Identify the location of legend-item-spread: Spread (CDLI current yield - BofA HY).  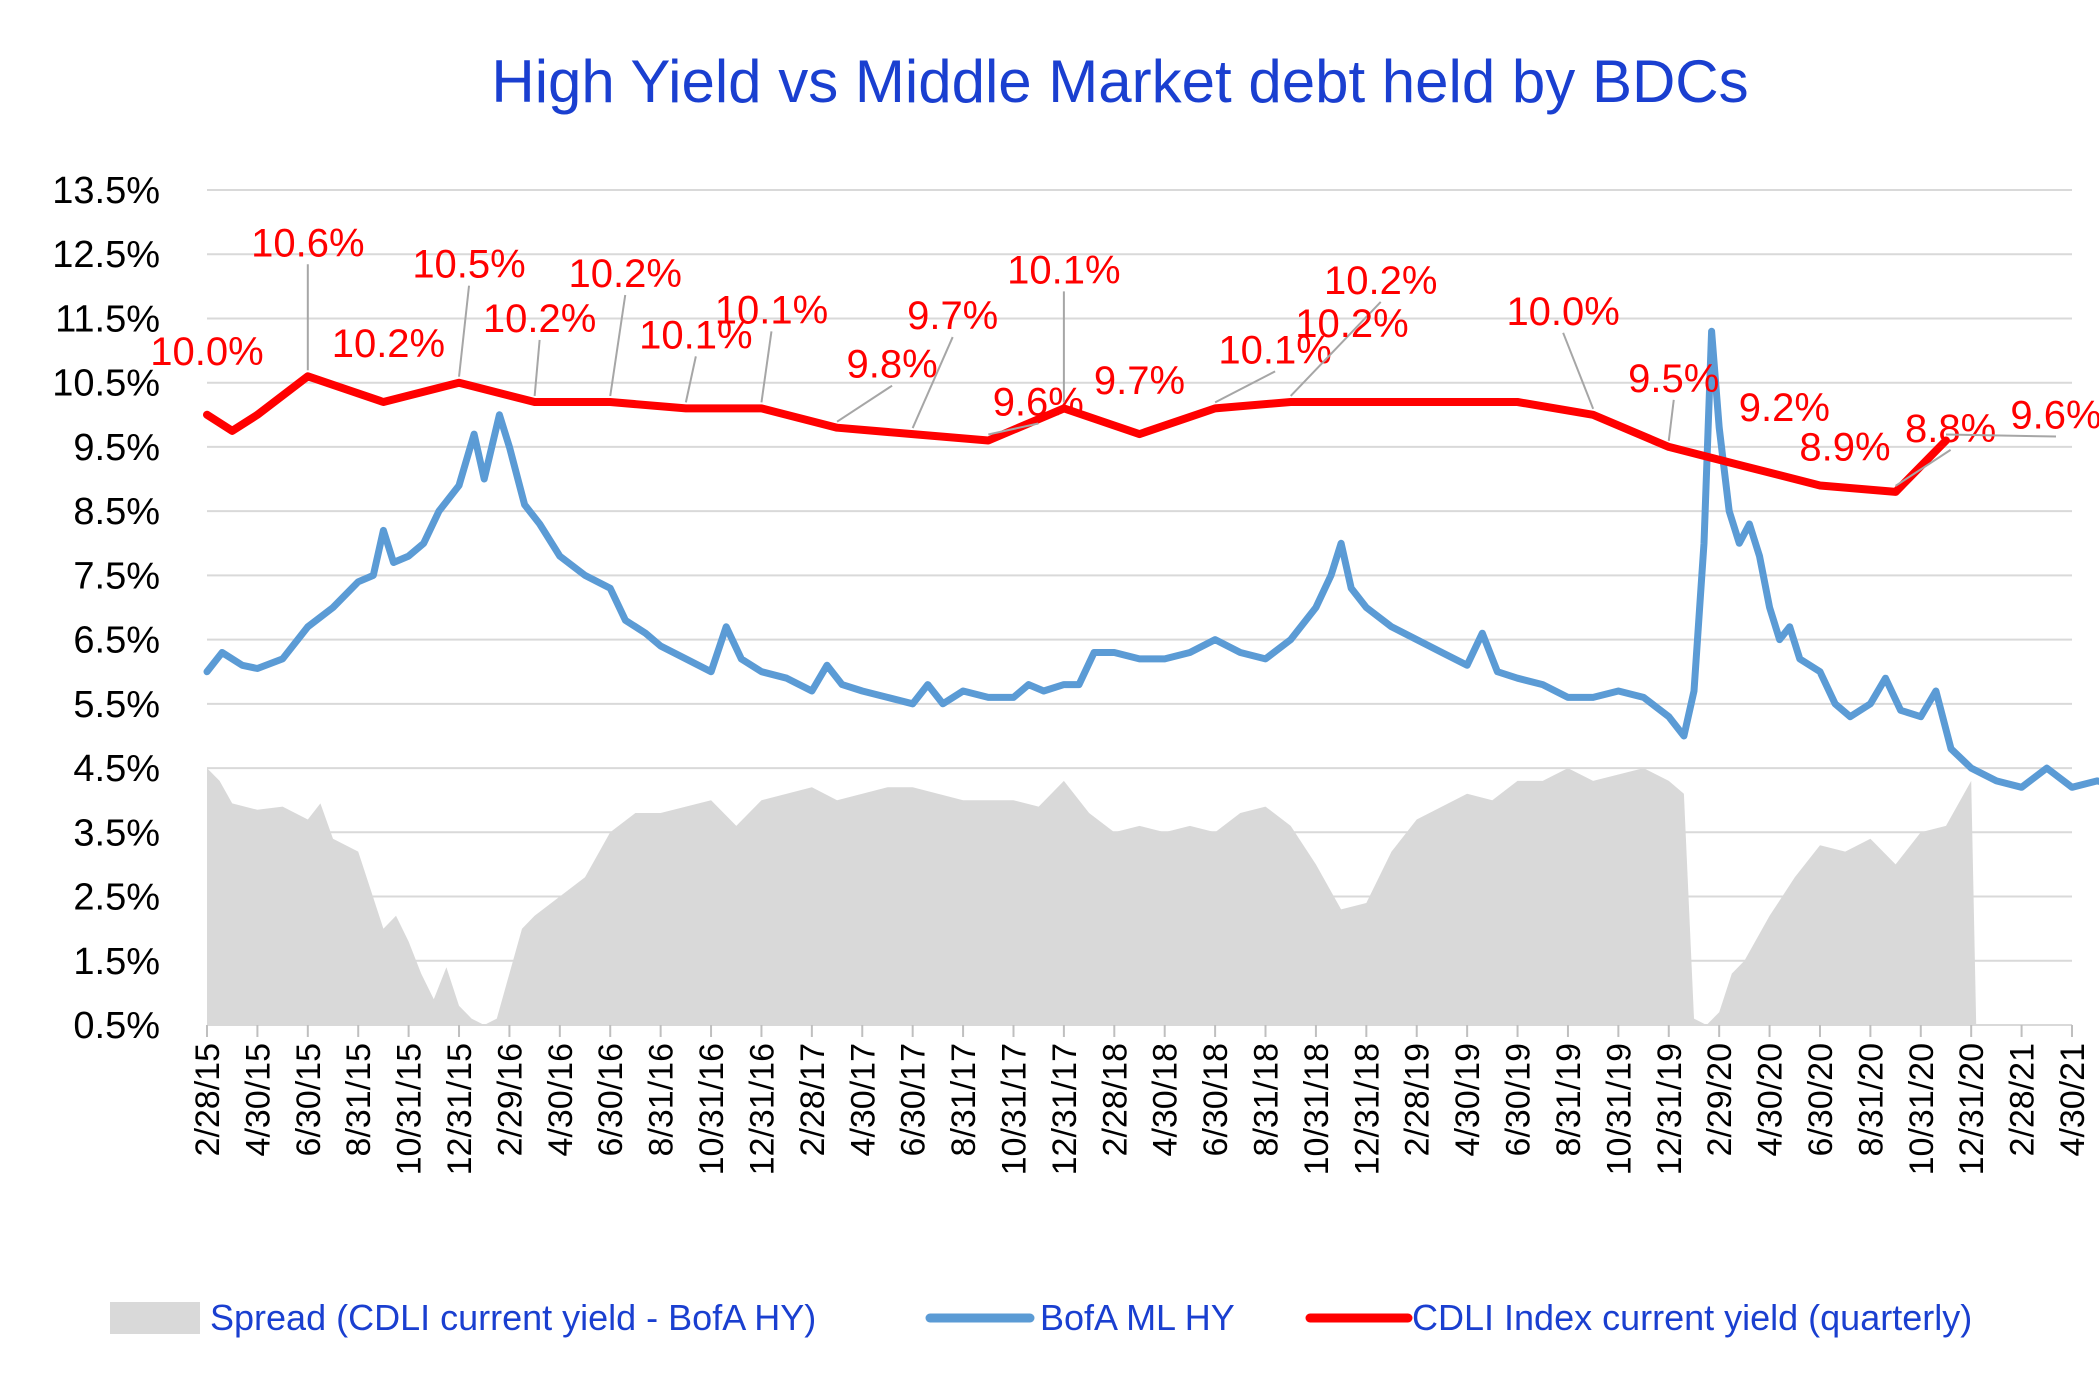
(463, 1317).